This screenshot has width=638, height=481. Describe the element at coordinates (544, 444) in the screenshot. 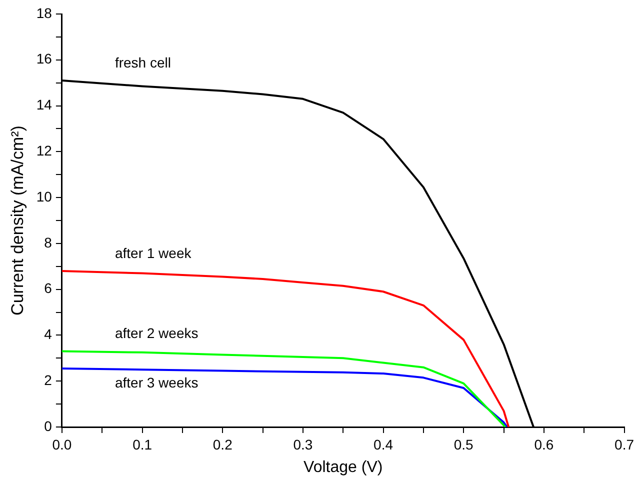

I see `x-tick-label: 0.6` at that location.